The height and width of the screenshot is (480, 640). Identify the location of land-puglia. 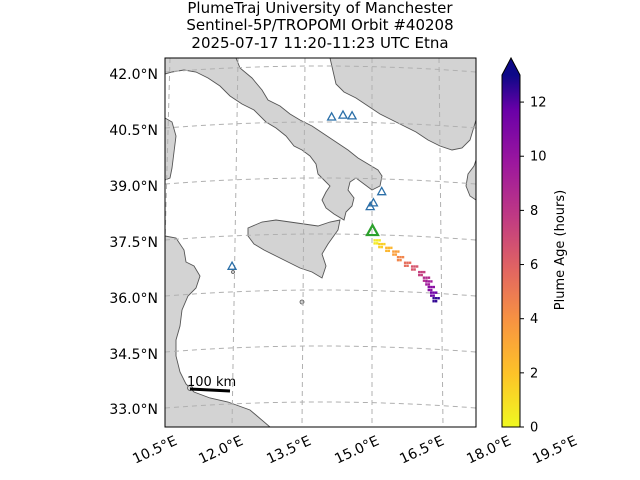
(402, 104).